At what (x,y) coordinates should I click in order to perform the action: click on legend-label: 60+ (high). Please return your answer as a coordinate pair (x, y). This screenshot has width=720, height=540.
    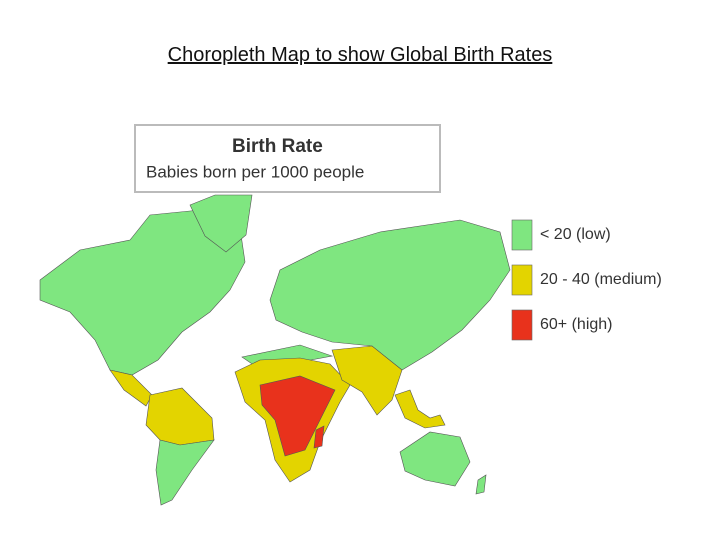
    Looking at the image, I should click on (576, 324).